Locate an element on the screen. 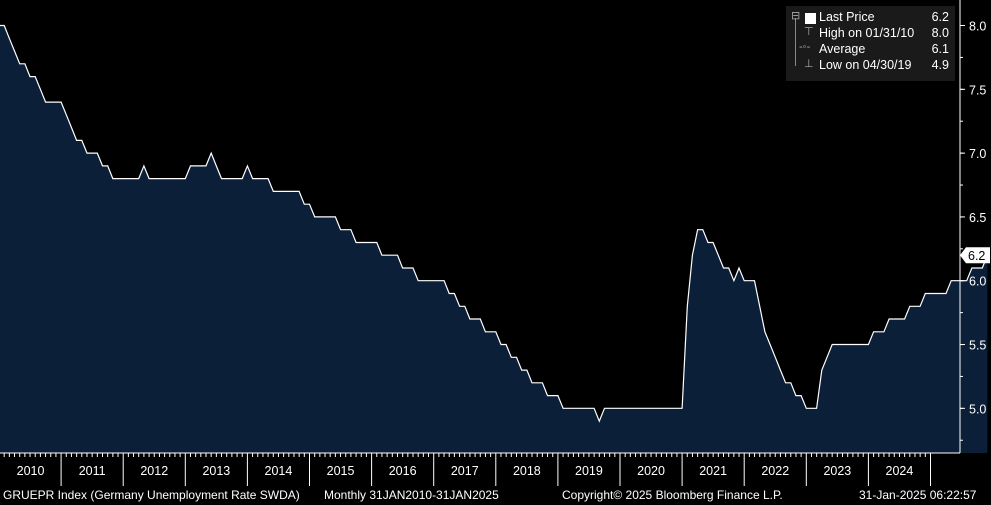 The height and width of the screenshot is (505, 991). x-tick-label: 2023 is located at coordinates (837, 471).